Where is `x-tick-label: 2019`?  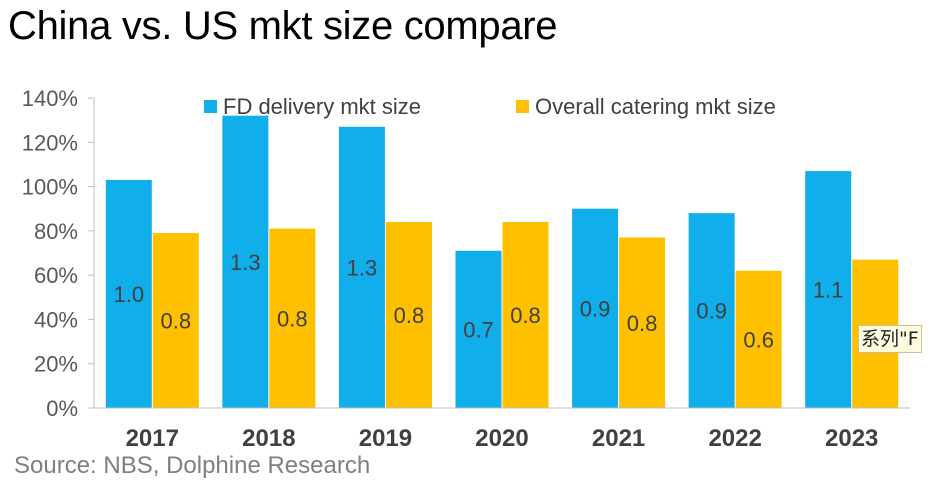
x-tick-label: 2019 is located at coordinates (385, 438).